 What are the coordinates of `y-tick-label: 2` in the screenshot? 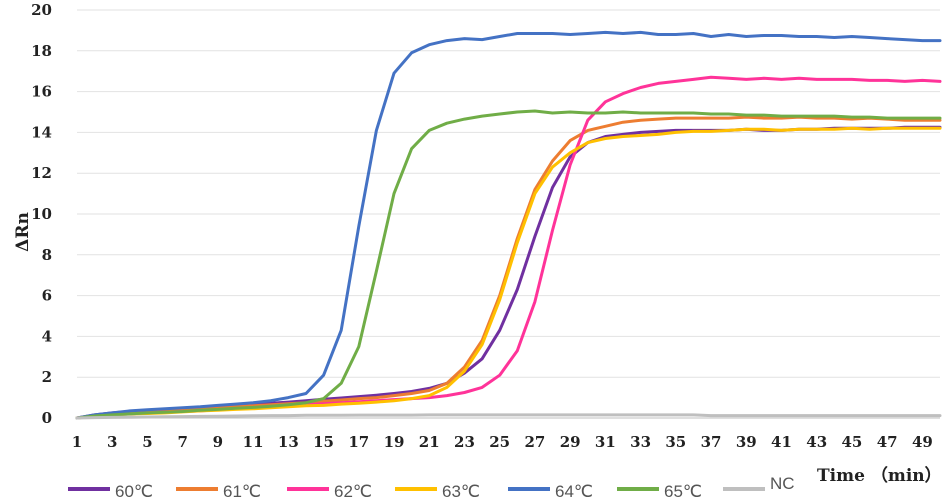 It's located at (47, 377).